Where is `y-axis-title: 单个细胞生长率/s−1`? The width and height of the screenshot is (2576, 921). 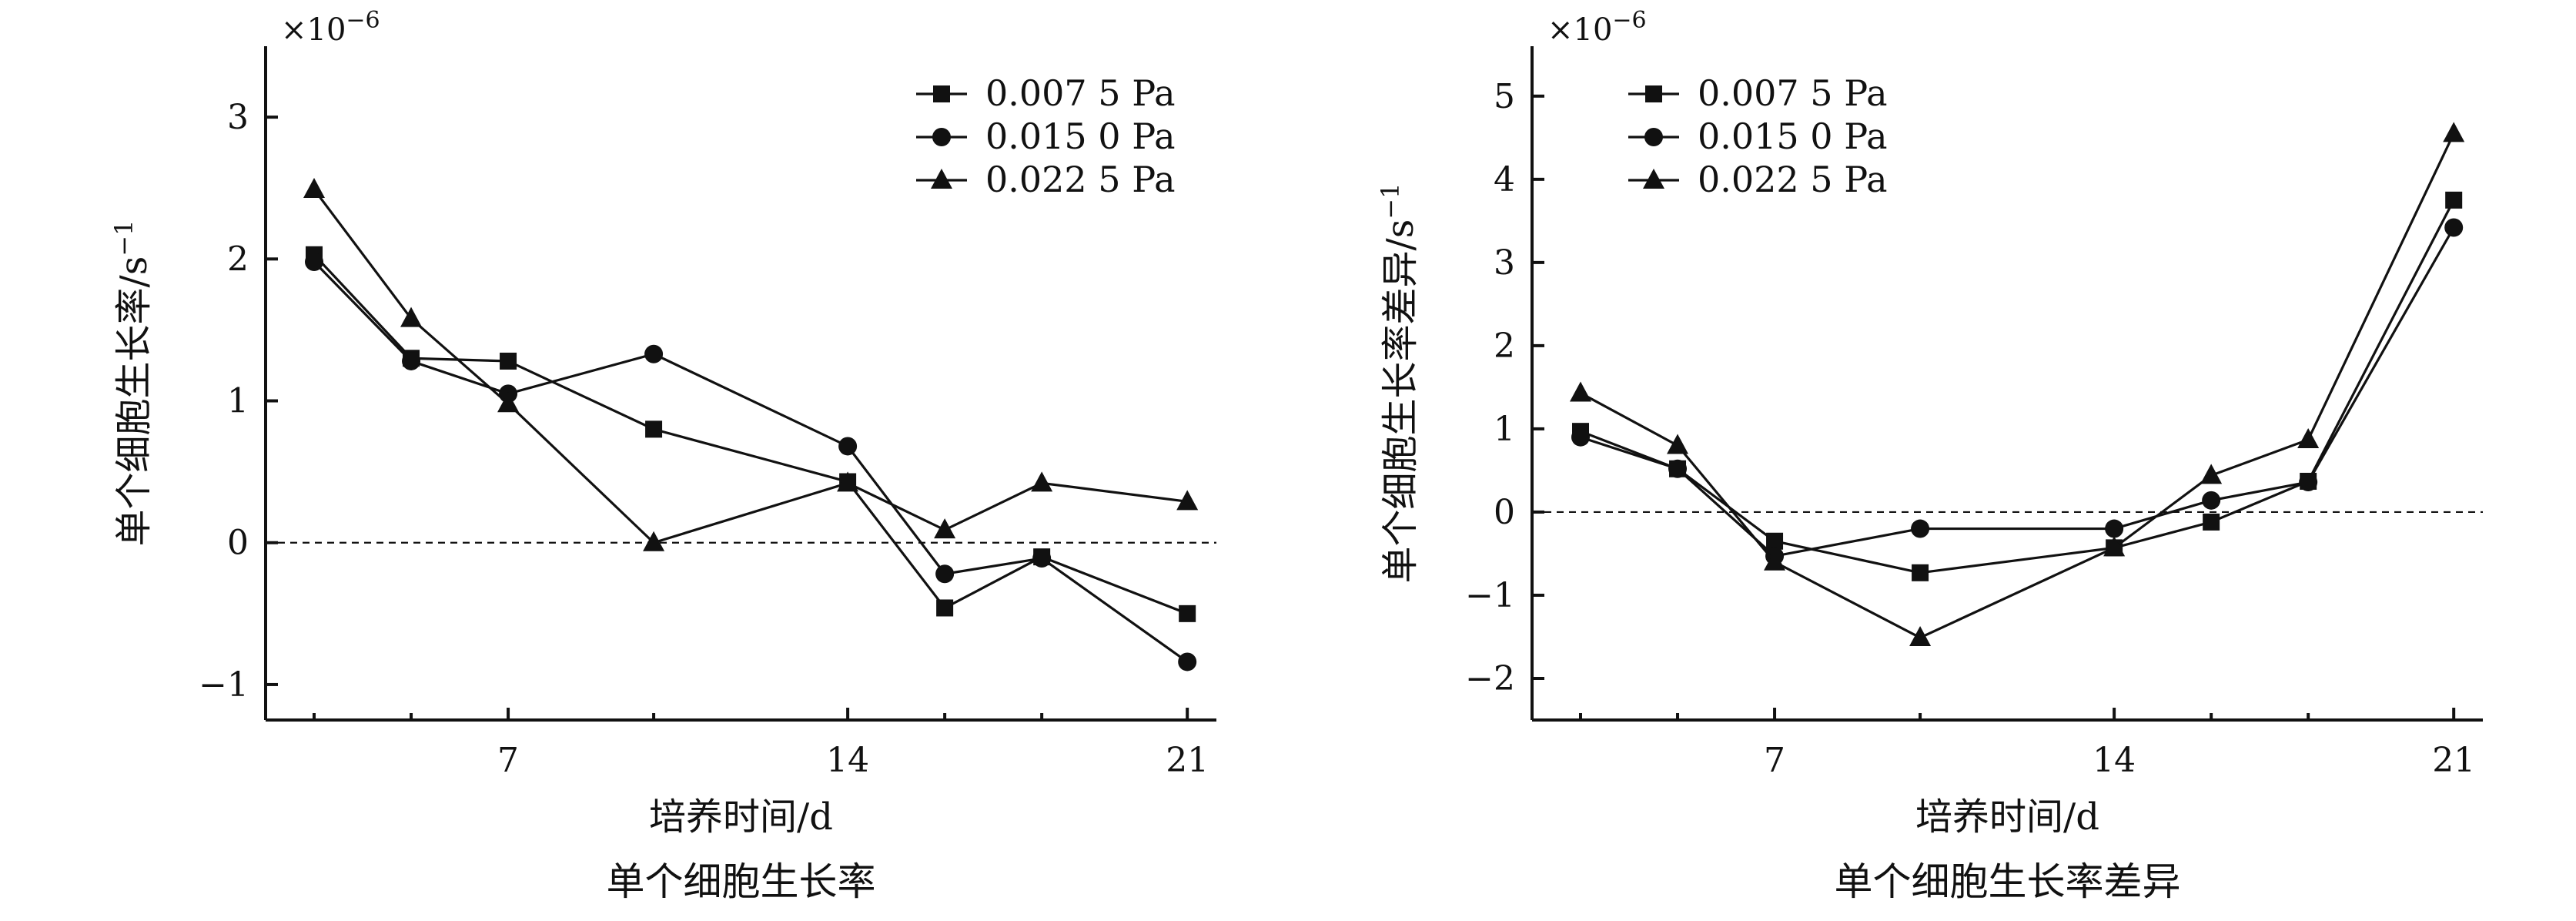 y-axis-title: 单个细胞生长率/s−1 is located at coordinates (133, 383).